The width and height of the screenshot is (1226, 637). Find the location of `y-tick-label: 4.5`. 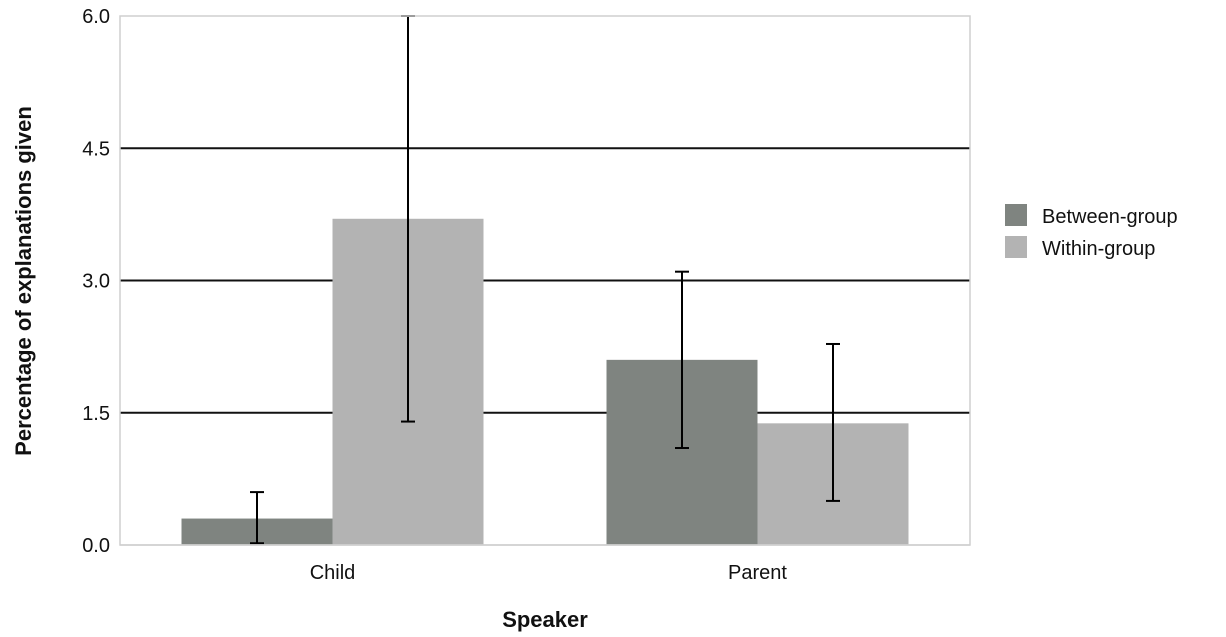

y-tick-label: 4.5 is located at coordinates (96, 149).